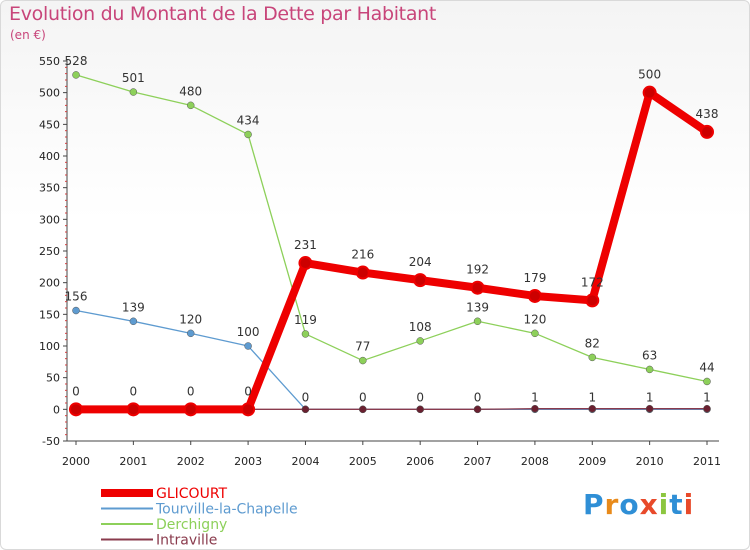 The height and width of the screenshot is (550, 750). I want to click on y-tick-label-300: 300, so click(49, 219).